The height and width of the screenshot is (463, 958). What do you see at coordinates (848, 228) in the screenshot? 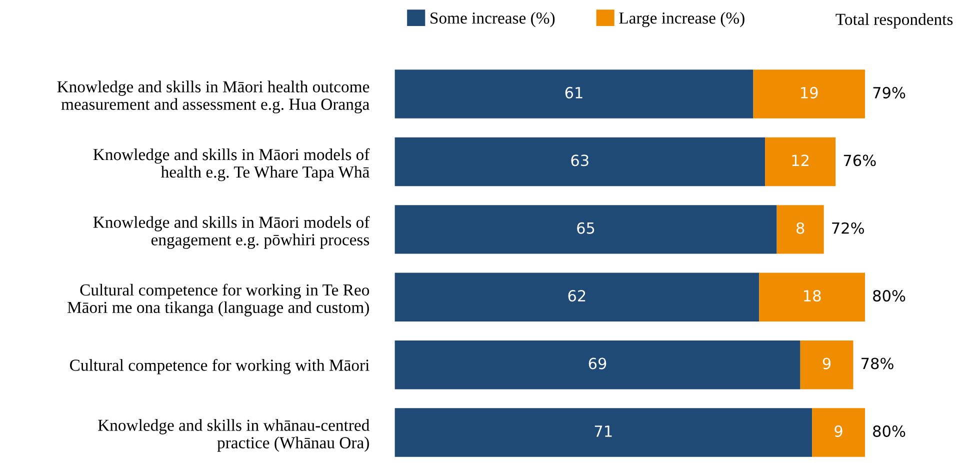
I see `total-label: 72%` at bounding box center [848, 228].